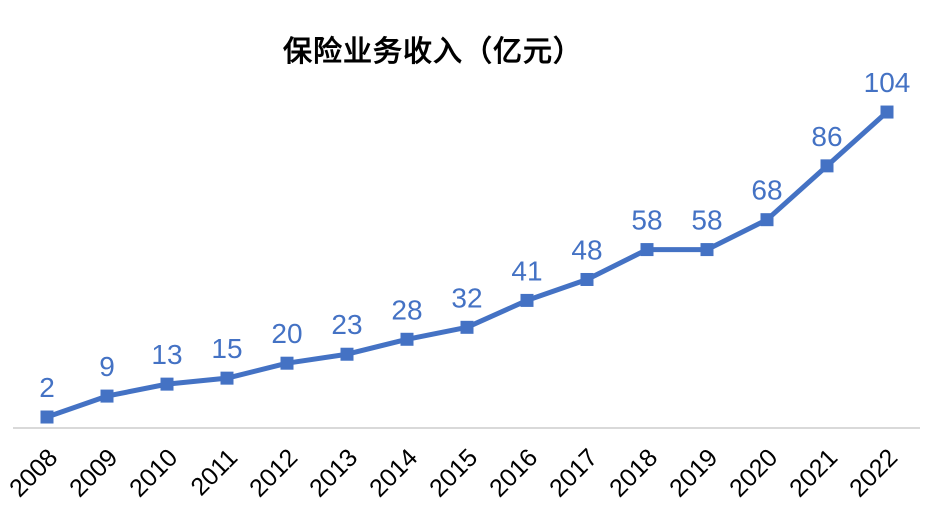  Describe the element at coordinates (333, 472) in the screenshot. I see `x-tick-label: 2013` at that location.